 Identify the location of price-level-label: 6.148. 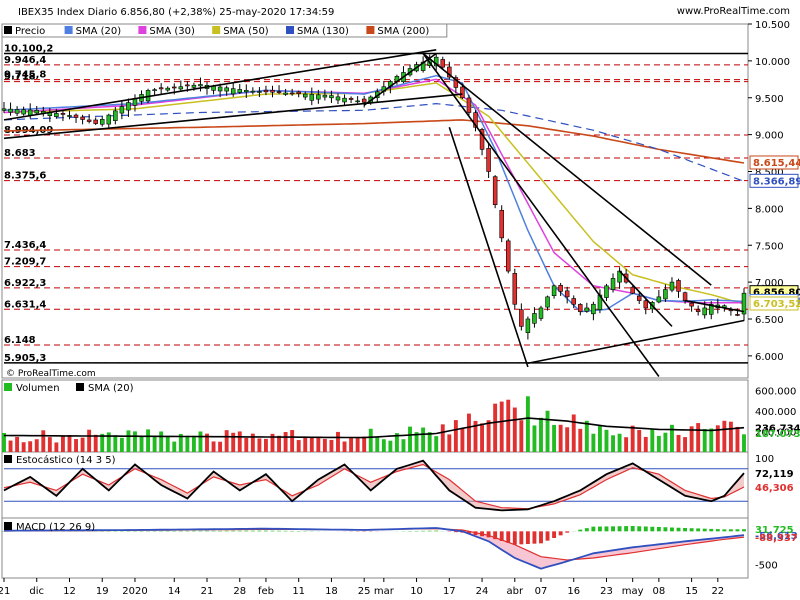
(20, 340).